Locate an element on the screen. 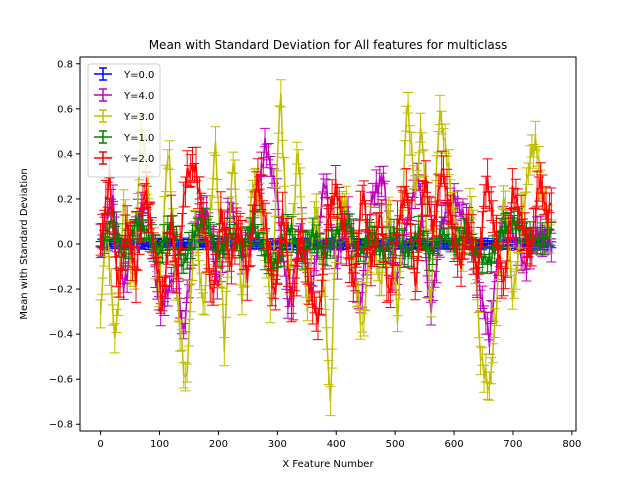 Image resolution: width=640 pixels, height=480 pixels. x-axis: 0 100 200 300 400 500 600 700 800 is located at coordinates (339, 440).